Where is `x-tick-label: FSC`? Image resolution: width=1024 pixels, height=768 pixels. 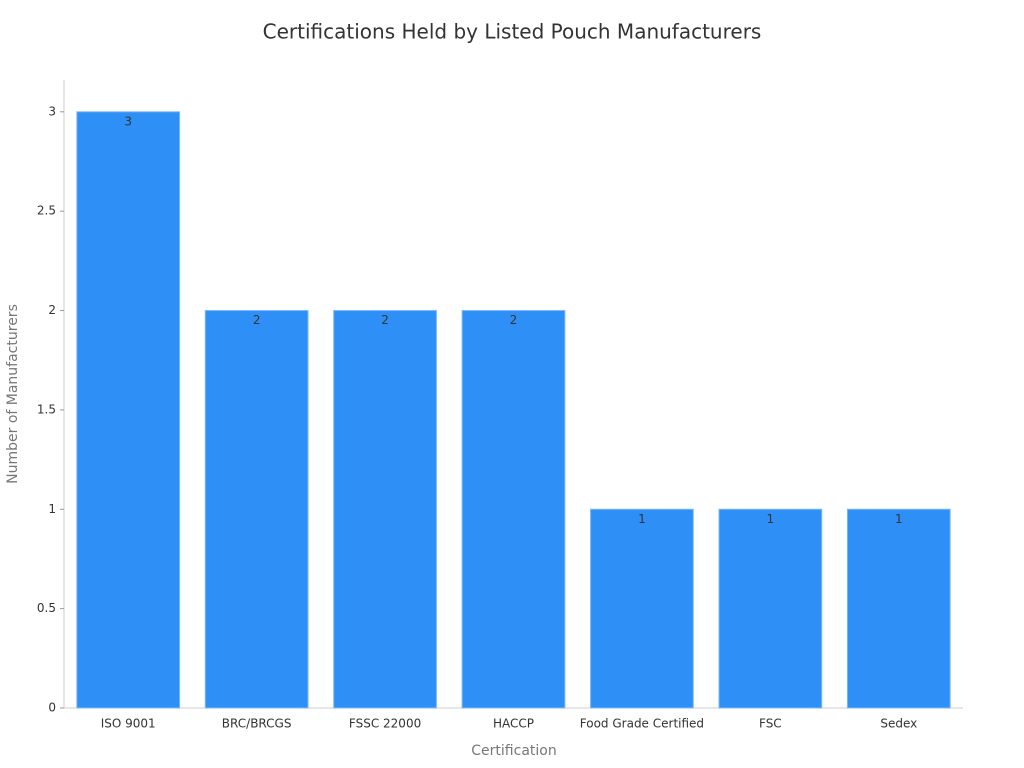 x-tick-label: FSC is located at coordinates (770, 724).